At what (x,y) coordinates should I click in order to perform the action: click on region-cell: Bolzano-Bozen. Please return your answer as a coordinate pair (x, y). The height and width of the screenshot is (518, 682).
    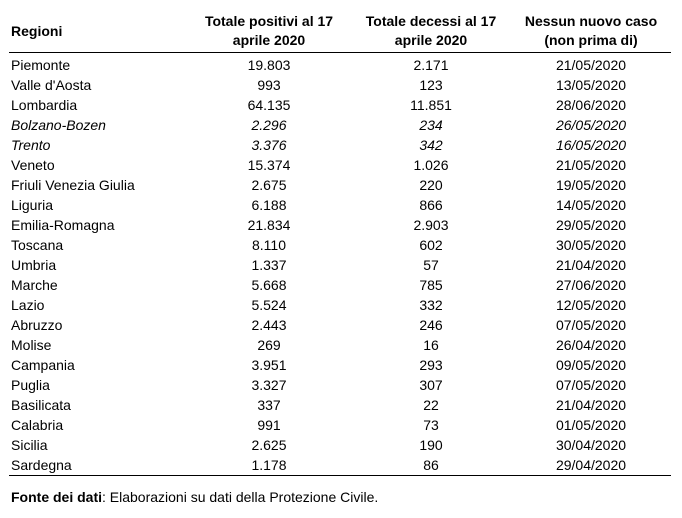
    Looking at the image, I should click on (58, 125).